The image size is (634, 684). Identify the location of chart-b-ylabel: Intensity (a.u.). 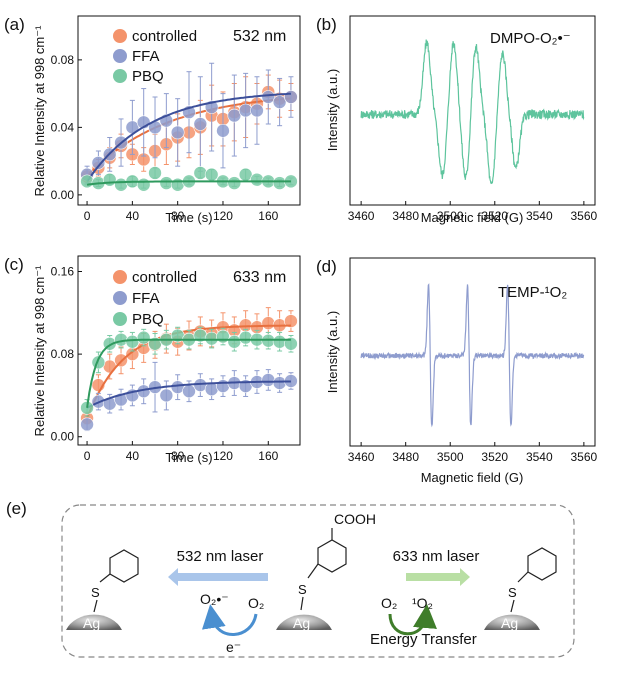
(332, 110).